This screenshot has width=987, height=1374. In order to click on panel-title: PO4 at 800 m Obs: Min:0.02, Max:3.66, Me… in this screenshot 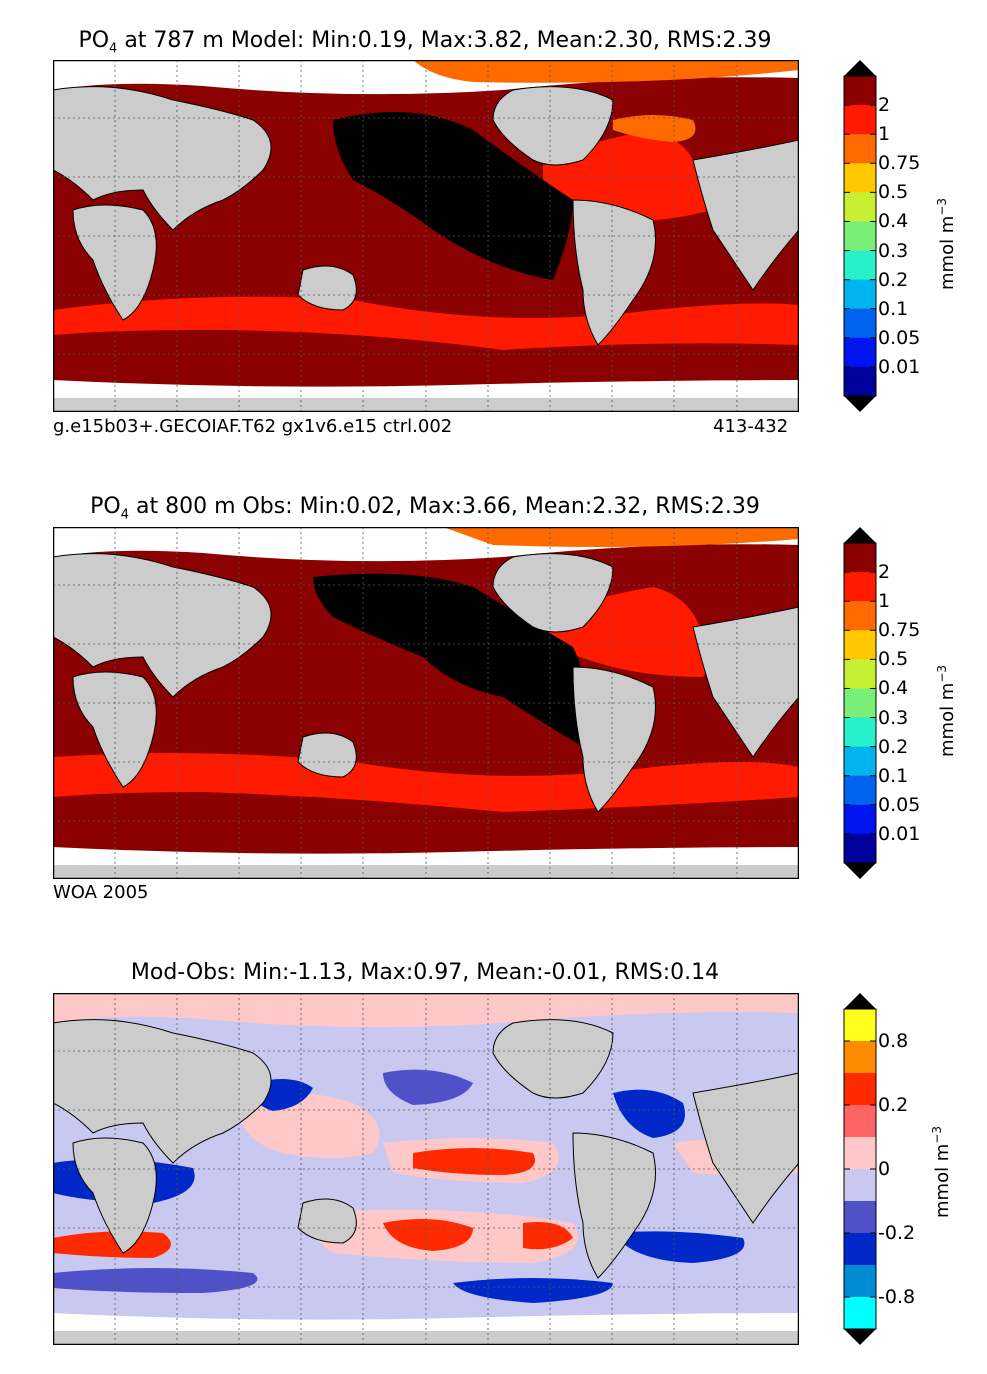, I will do `click(425, 508)`.